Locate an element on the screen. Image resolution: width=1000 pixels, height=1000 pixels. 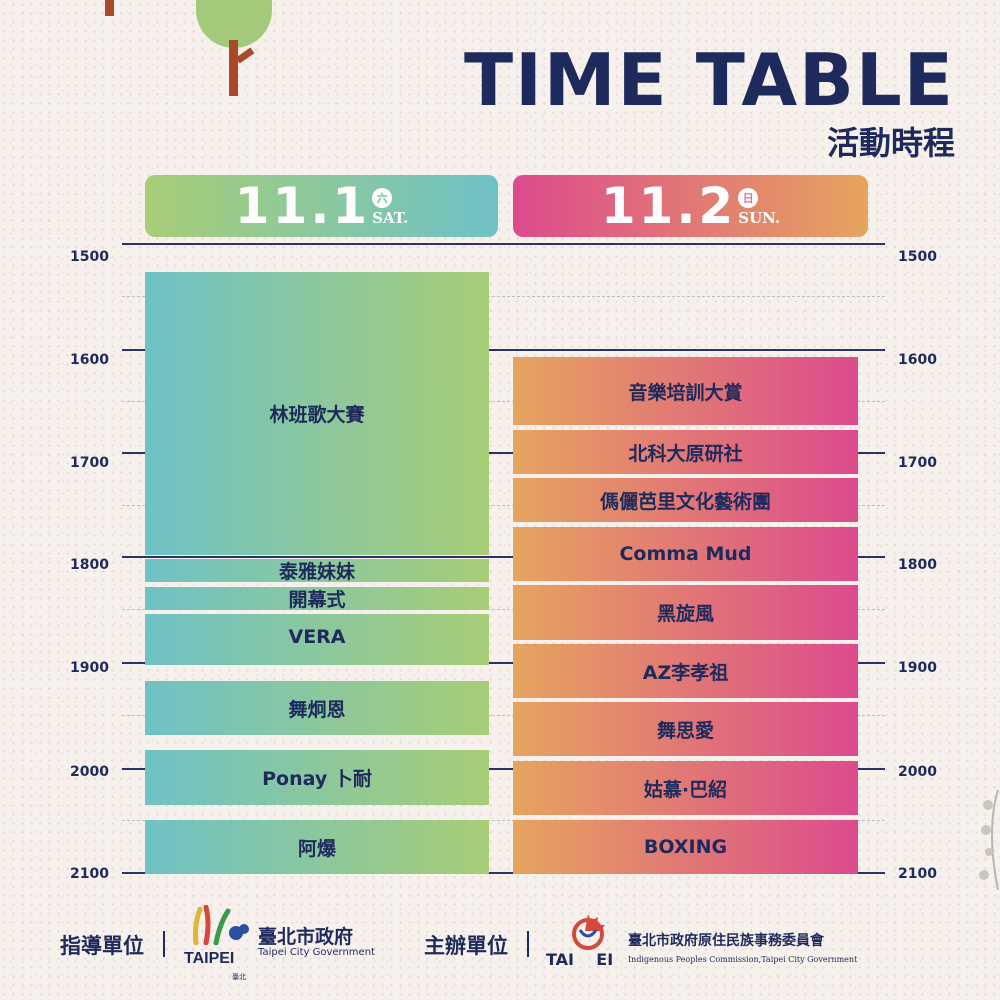
day-date: 11.2 is located at coordinates (668, 206).